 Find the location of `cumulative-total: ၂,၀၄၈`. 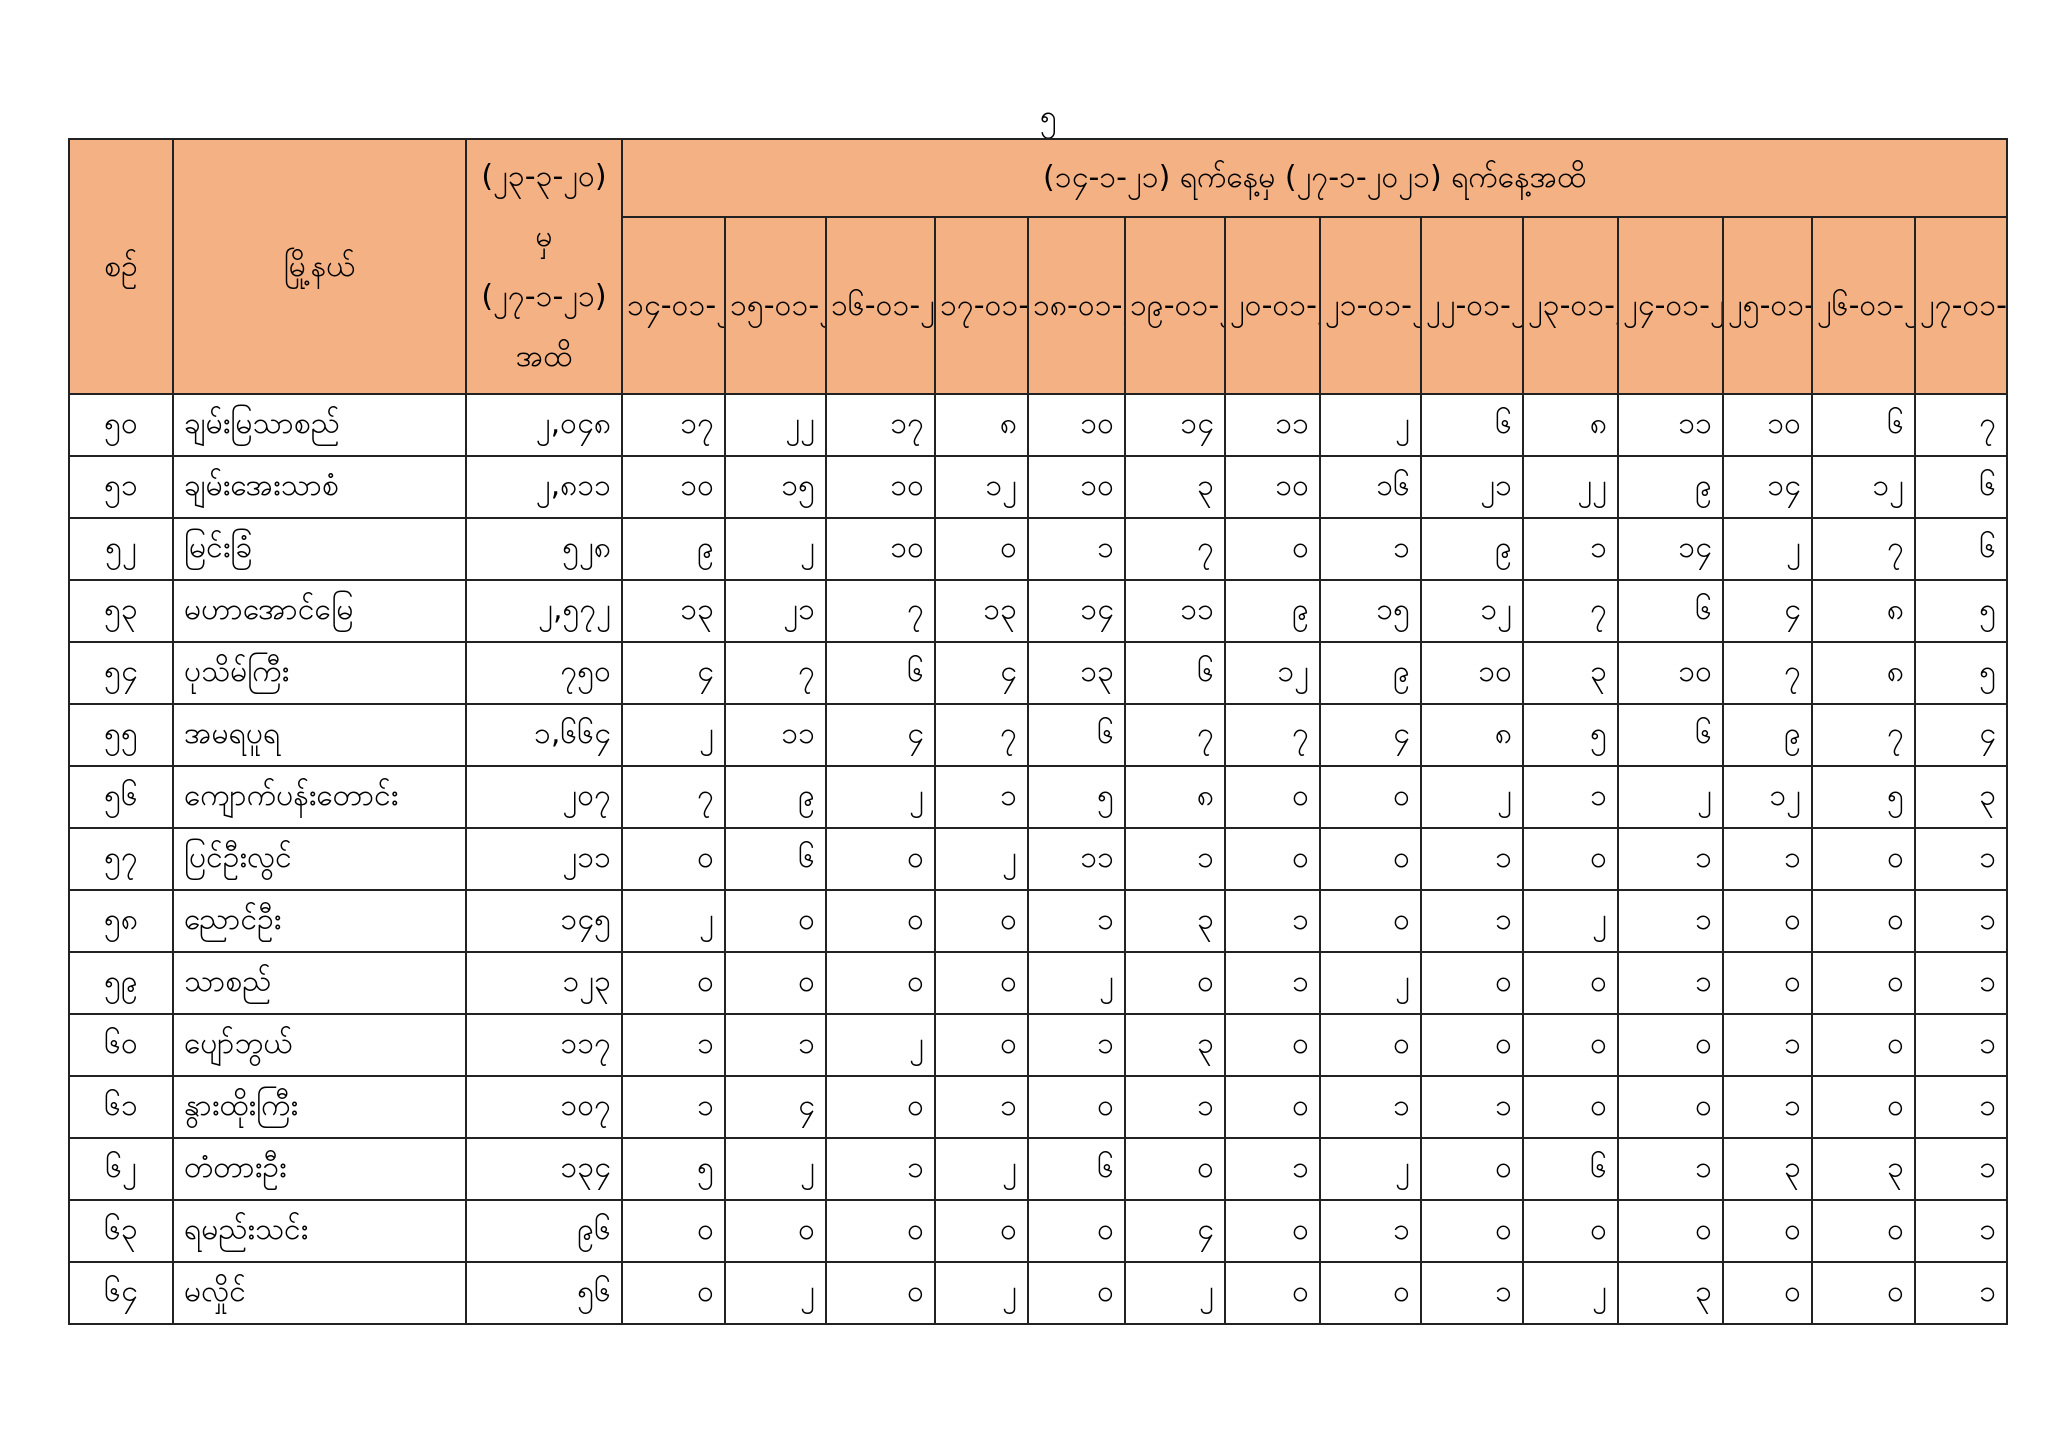

cumulative-total: ၂,၀၄၈ is located at coordinates (544, 425).